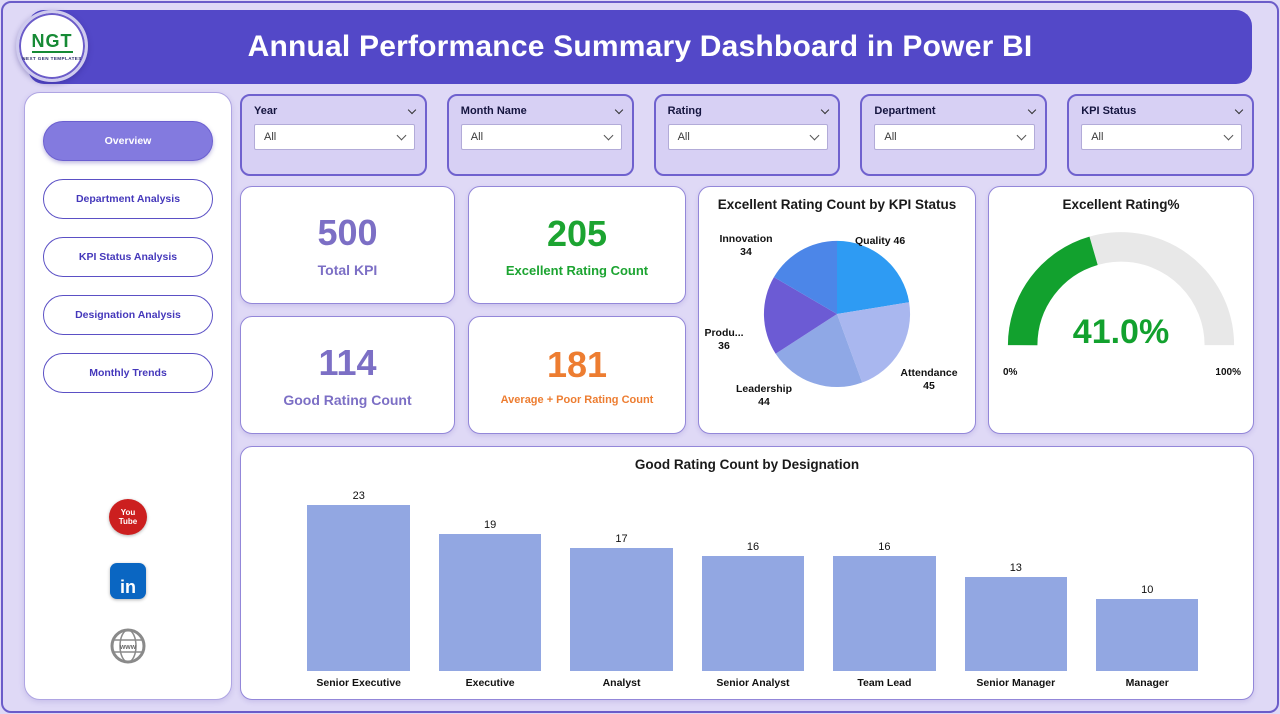 This screenshot has width=1280, height=714. I want to click on filter-header: Year, so click(335, 111).